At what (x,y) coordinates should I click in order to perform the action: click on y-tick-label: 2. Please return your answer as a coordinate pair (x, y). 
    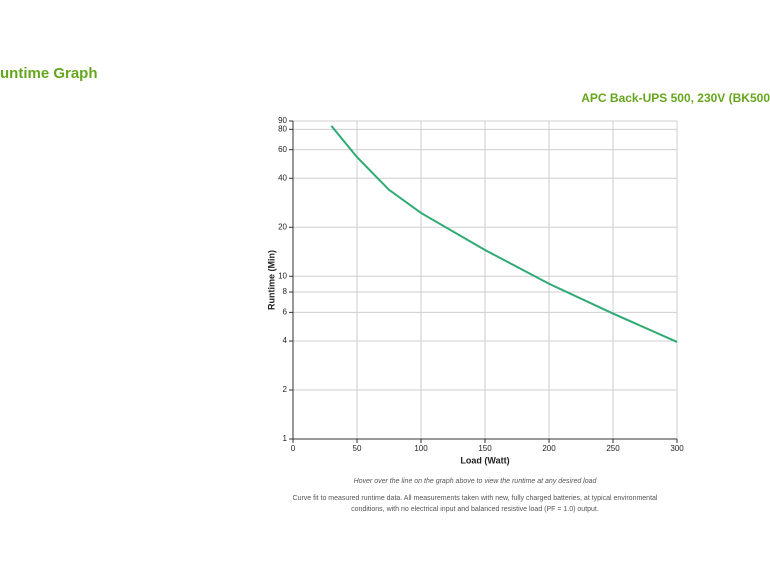
    Looking at the image, I should click on (285, 389).